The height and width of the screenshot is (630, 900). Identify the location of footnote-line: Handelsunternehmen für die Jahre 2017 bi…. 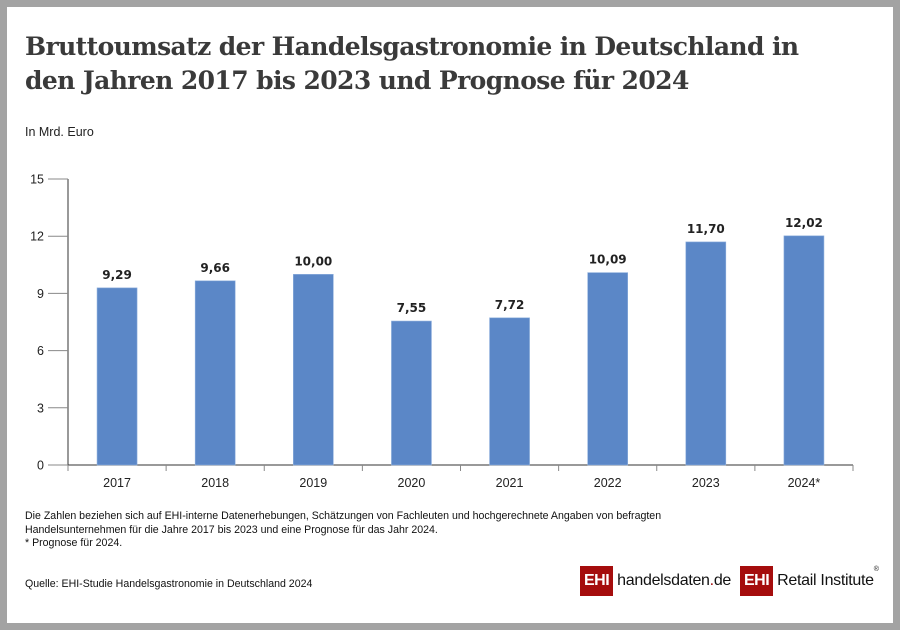
(231, 529).